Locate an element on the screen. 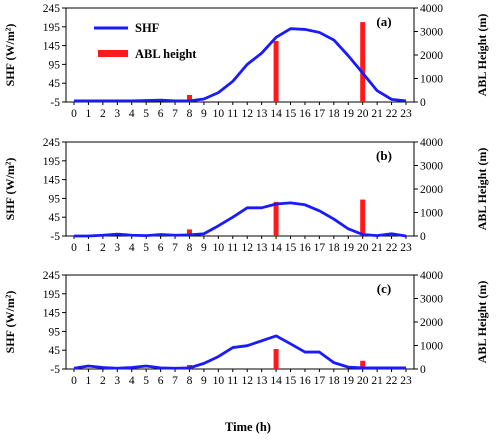  y-left-tick-label: 145 is located at coordinates (52, 314).